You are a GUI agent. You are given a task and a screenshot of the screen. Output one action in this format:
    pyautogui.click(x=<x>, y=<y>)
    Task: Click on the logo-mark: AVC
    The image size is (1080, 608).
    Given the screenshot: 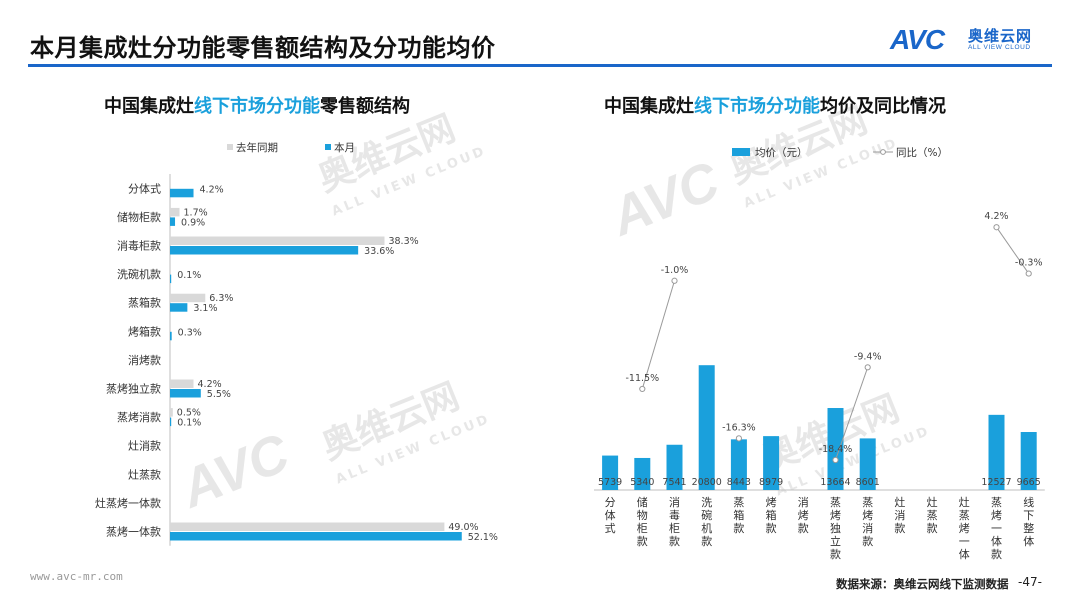 What is the action you would take?
    pyautogui.click(x=917, y=39)
    